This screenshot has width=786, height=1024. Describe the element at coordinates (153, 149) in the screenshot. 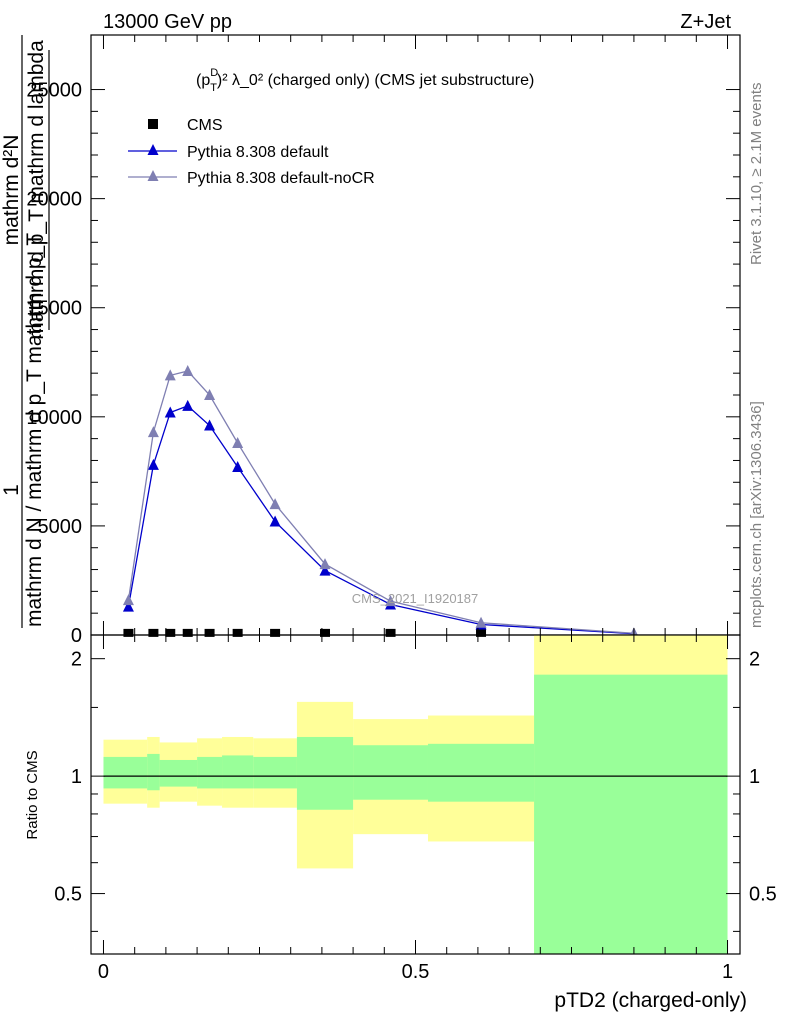

I see `legend-marker-default` at that location.